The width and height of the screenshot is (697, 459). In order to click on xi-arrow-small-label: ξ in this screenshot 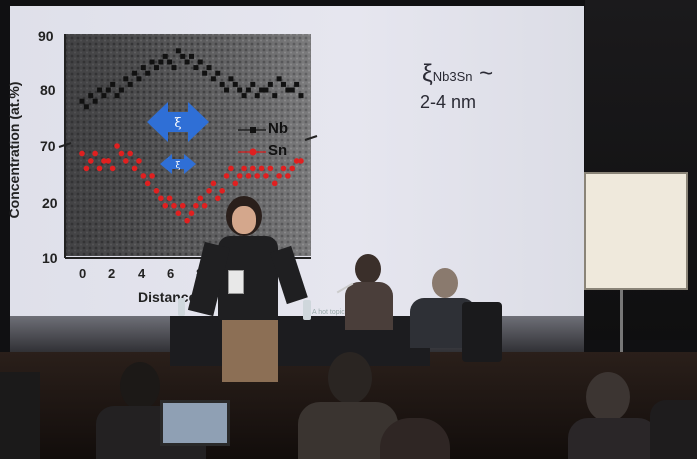, I will do `click(178, 166)`.